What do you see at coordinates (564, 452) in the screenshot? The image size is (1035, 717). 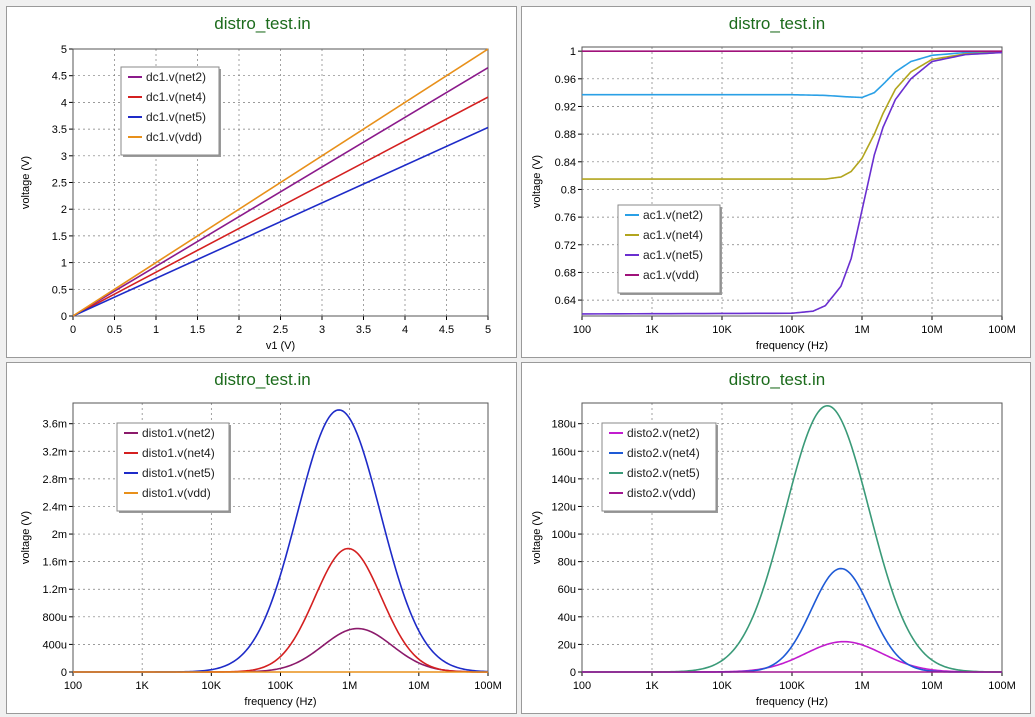 I see `y-tick-label: 160u` at bounding box center [564, 452].